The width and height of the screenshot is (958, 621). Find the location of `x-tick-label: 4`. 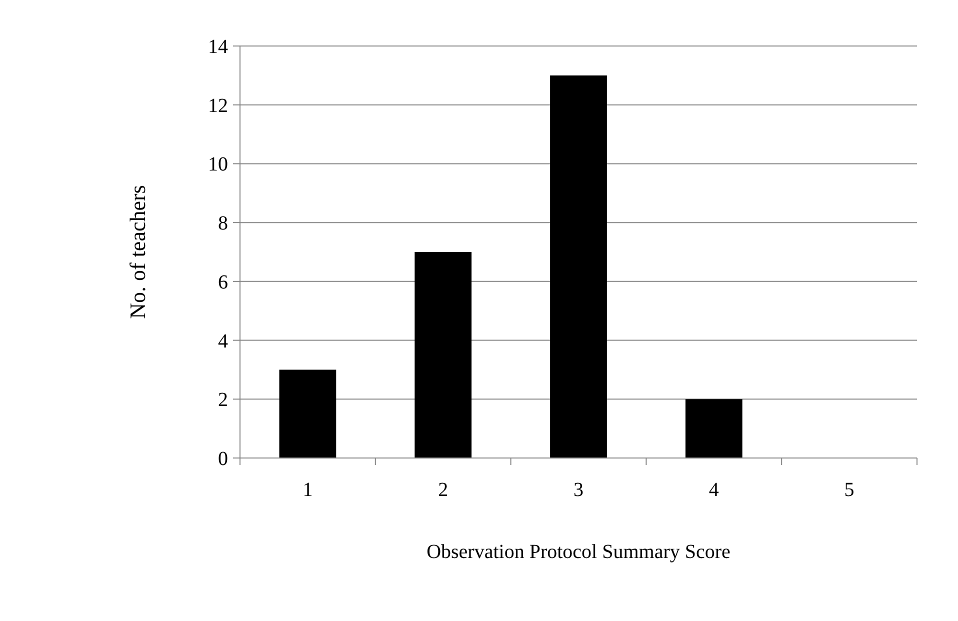

x-tick-label: 4 is located at coordinates (713, 490).